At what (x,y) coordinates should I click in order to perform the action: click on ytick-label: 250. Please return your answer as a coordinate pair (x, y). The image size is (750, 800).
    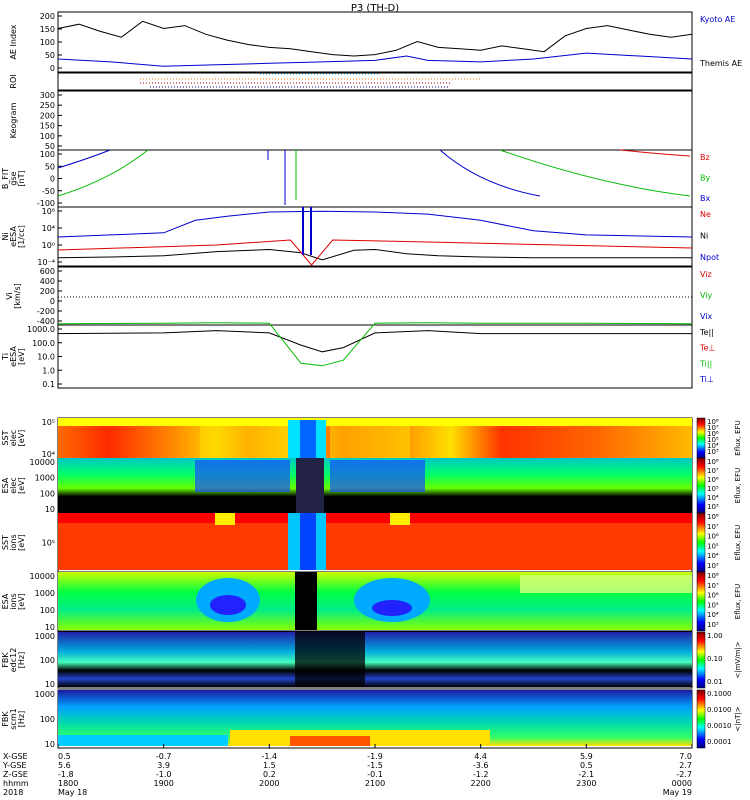
    Looking at the image, I should click on (47, 105).